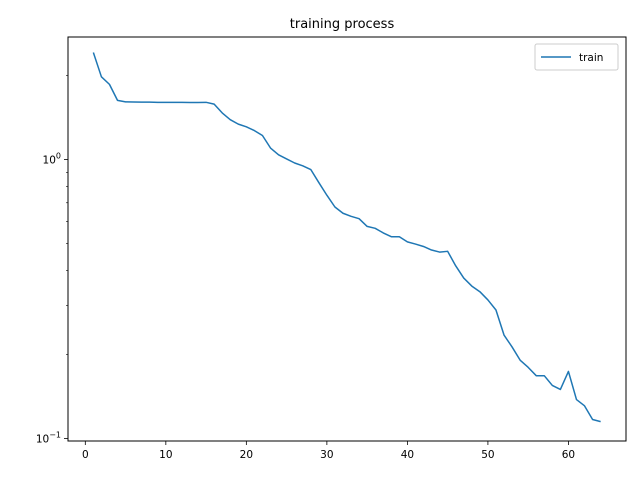  Describe the element at coordinates (342, 24) in the screenshot. I see `chart-title: training process` at that location.